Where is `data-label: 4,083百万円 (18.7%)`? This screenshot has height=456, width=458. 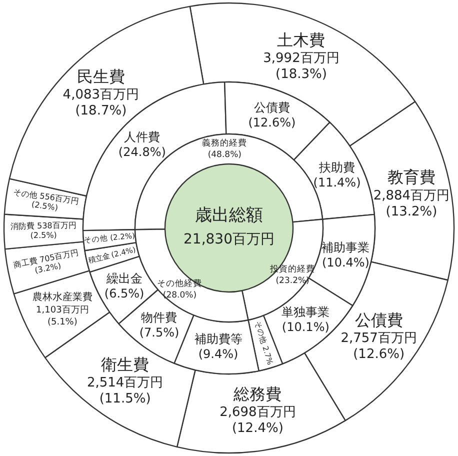
data-label: 4,083百万円 (18.7%) is located at coordinates (101, 103).